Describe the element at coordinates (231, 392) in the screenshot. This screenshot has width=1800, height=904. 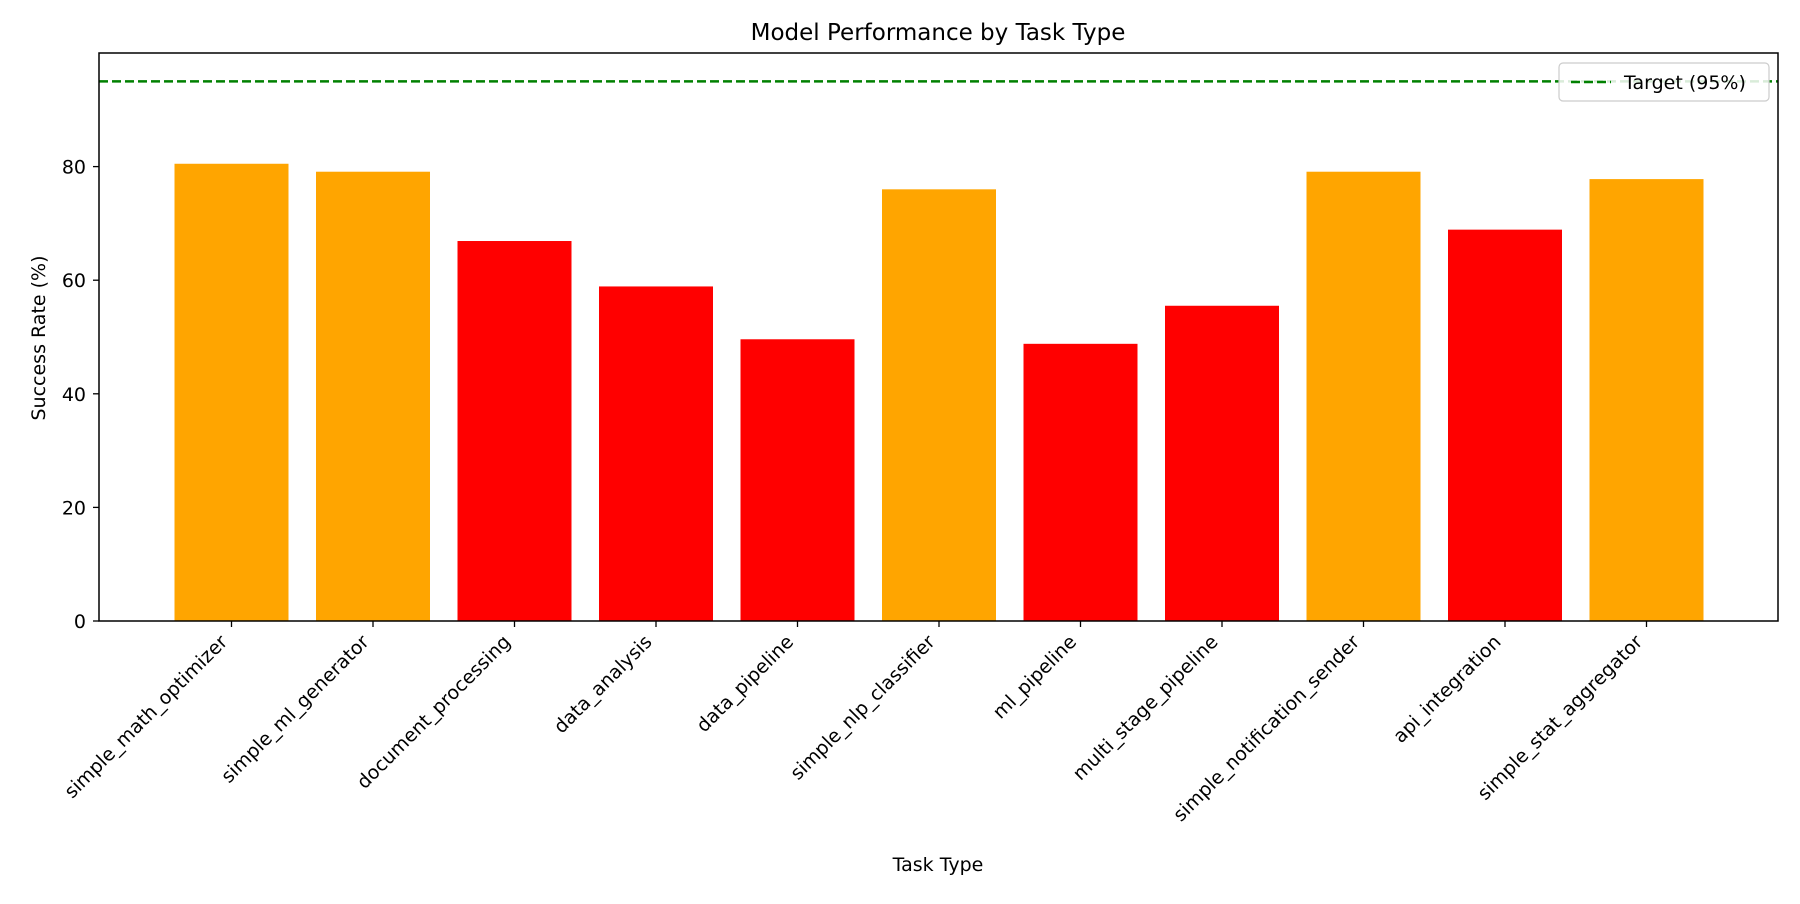
I see `bar-simple-math-optimizer` at that location.